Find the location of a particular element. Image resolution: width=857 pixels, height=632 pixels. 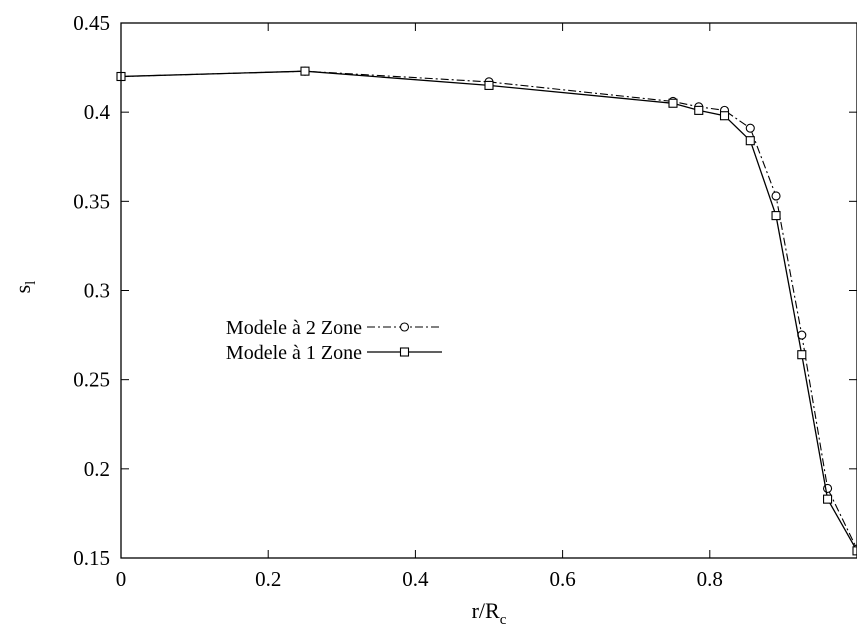

x-axis-title: r/Rc is located at coordinates (489, 613).